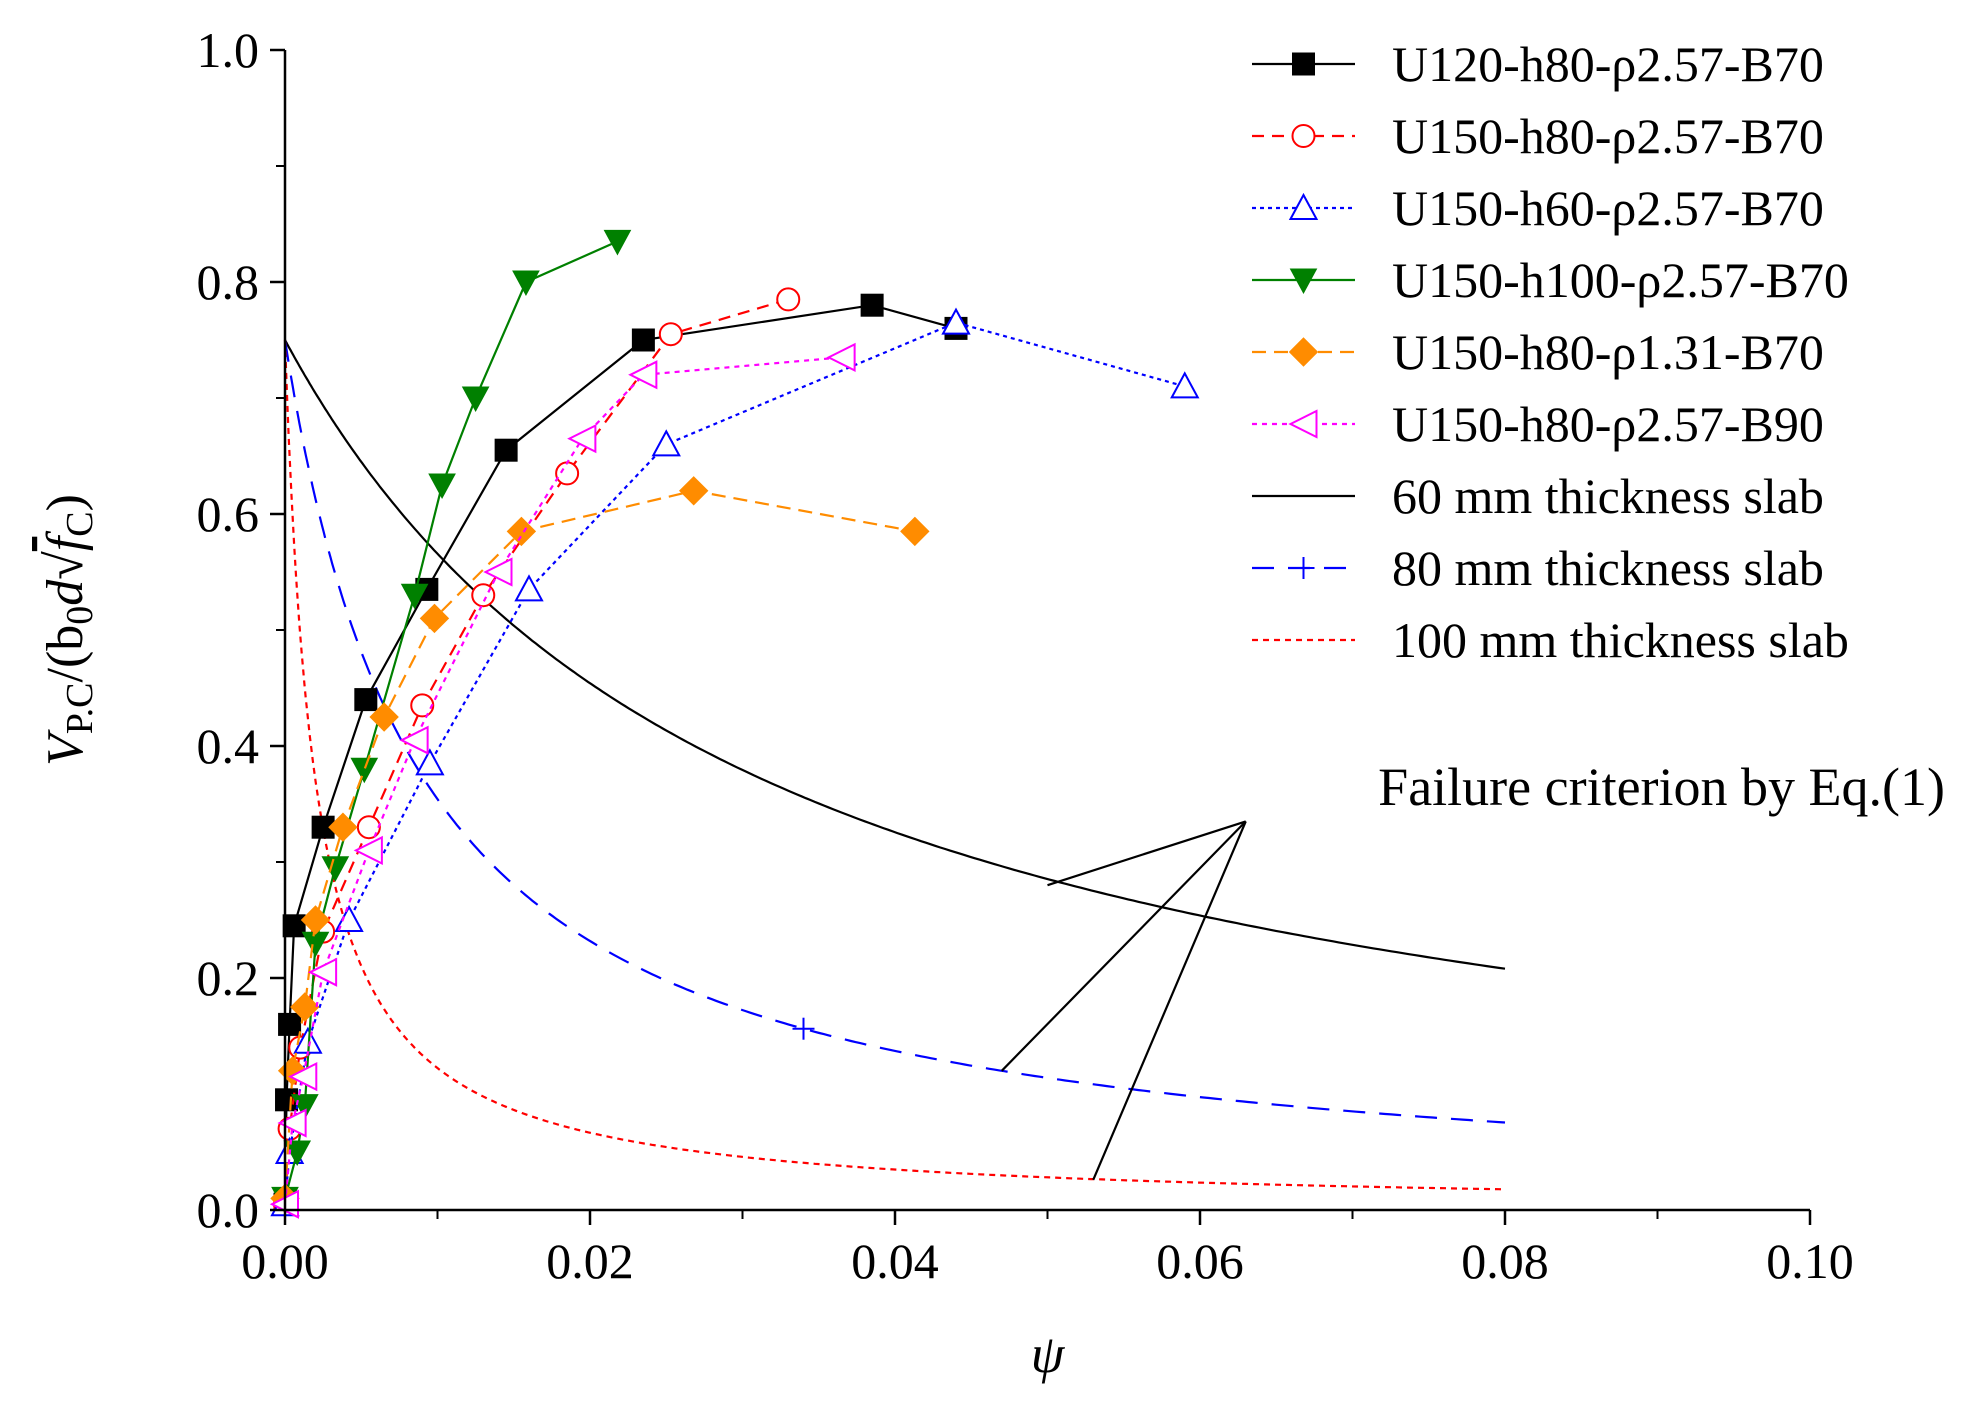  I want to click on y-tick-label: 0.0, so click(228, 1210).